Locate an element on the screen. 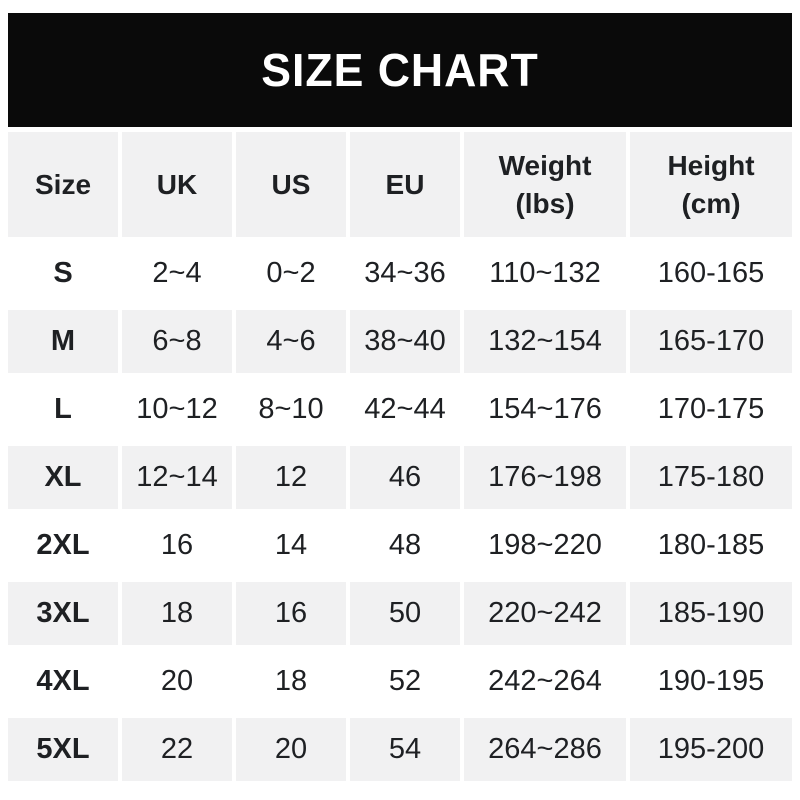 This screenshot has height=800, width=800. table-cell: 185-190 is located at coordinates (711, 613).